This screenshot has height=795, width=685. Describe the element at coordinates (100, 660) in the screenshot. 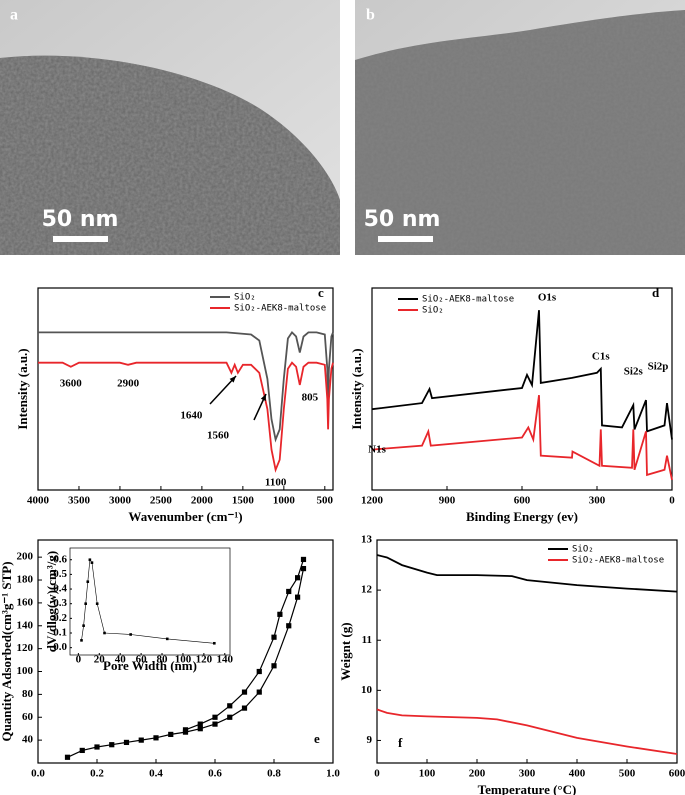

I see `x-tick-label: 20` at that location.